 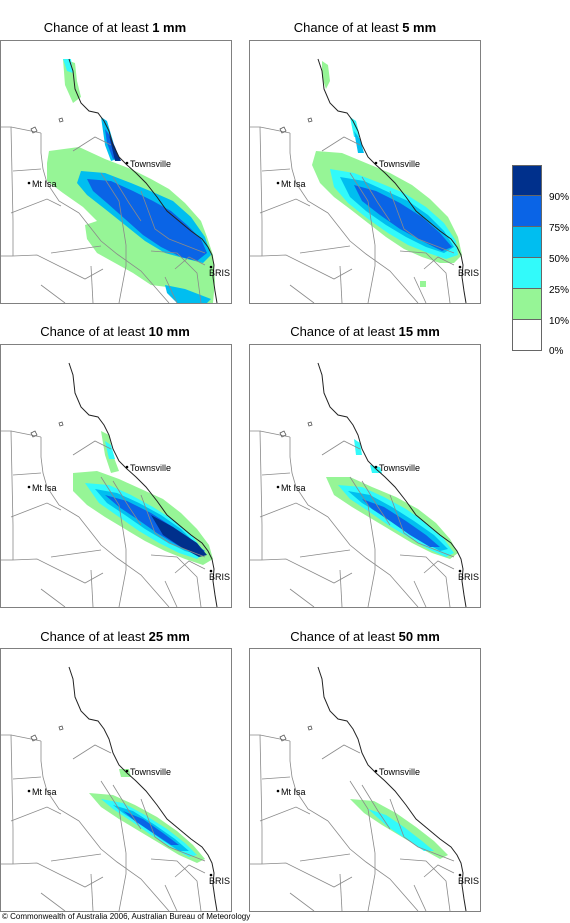 I want to click on panel-title-50mm: Chance of at least 50 mm, so click(x=365, y=636).